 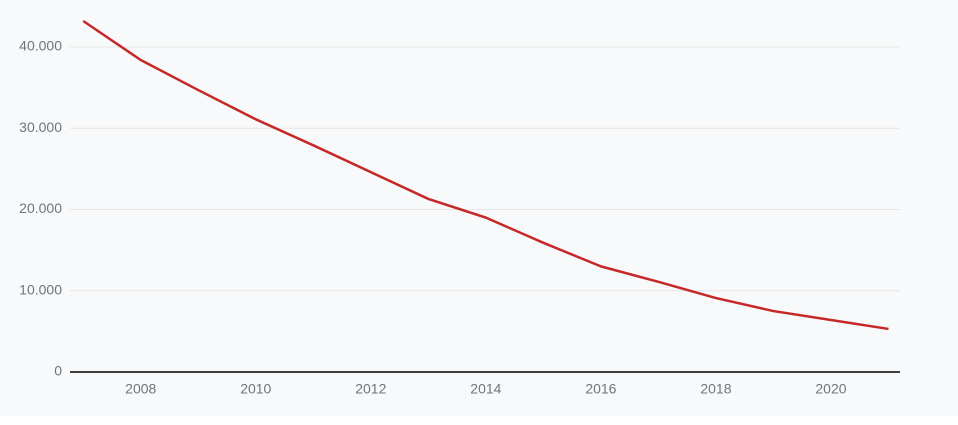 What do you see at coordinates (58, 371) in the screenshot?
I see `y-tick-label: 0` at bounding box center [58, 371].